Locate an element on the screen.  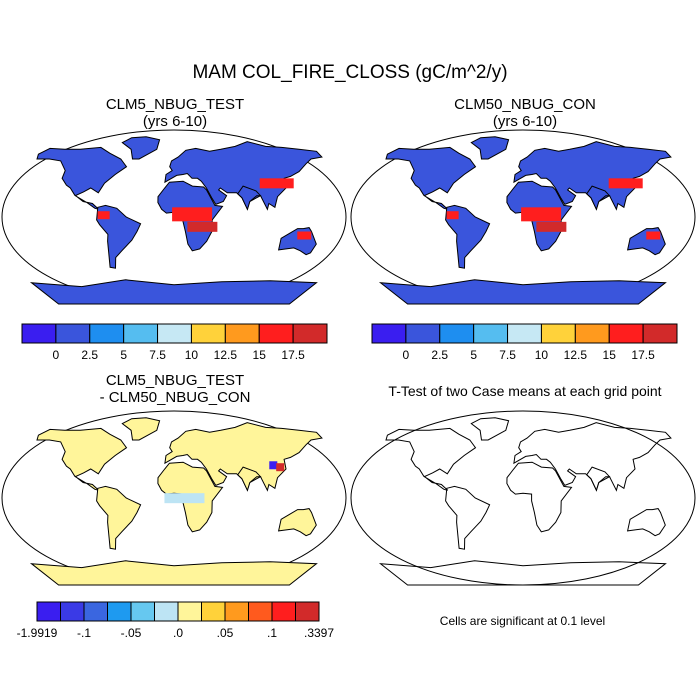
panel-2-title-line1: CLM50_NBUG_CON is located at coordinates (525, 104).